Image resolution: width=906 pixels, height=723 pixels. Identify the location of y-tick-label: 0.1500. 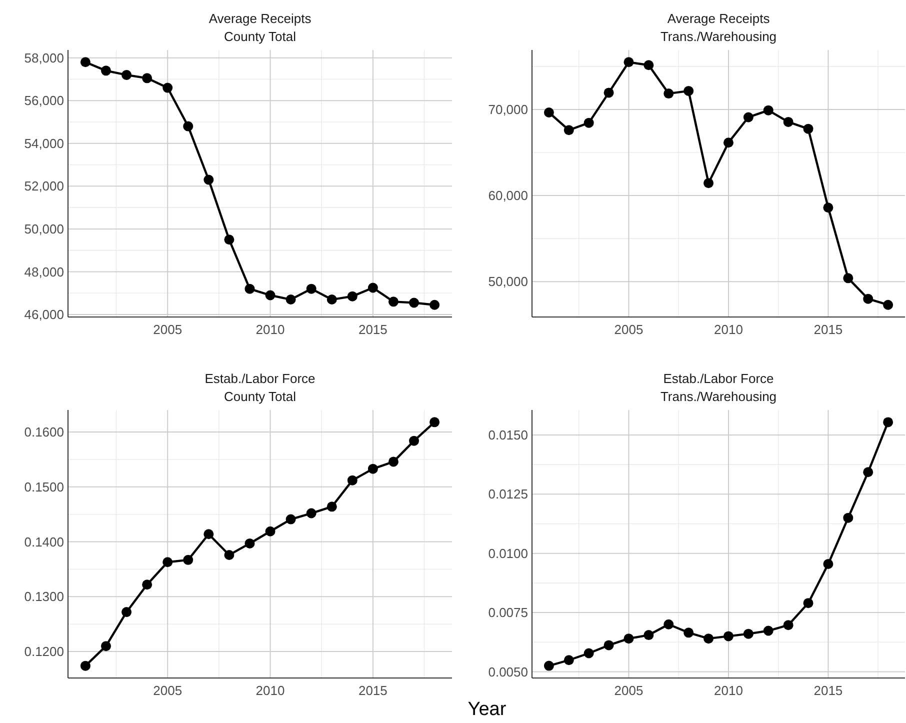
(44, 486).